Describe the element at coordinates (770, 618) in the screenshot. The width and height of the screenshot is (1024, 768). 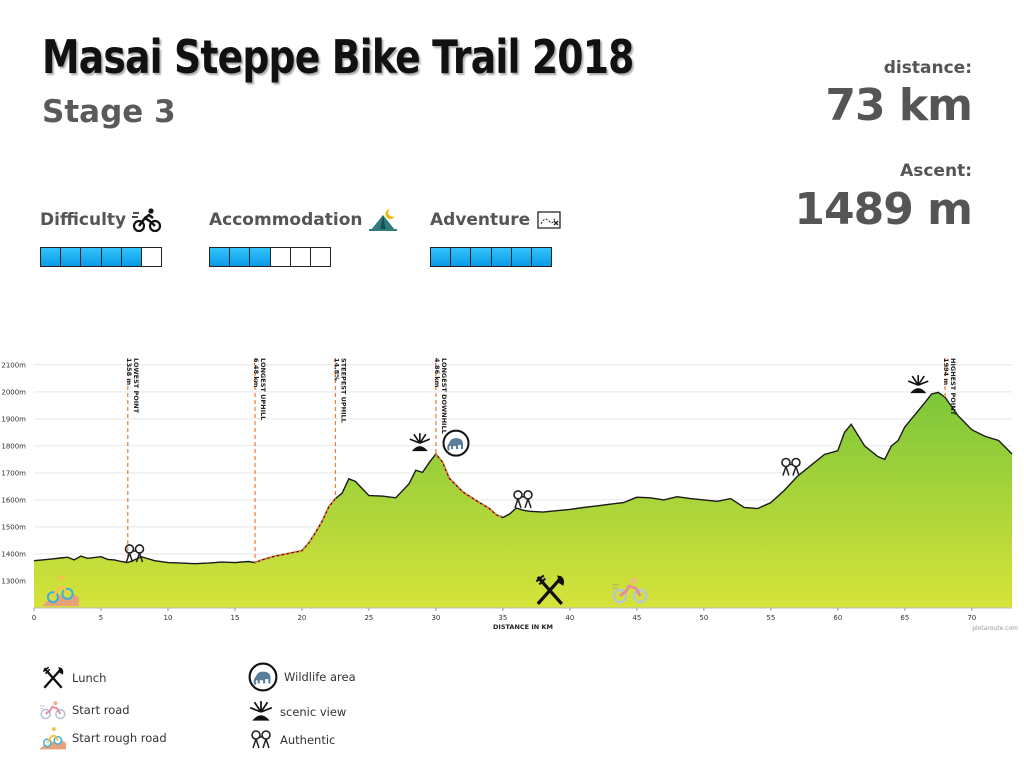
I see `x-tick-label: 55` at that location.